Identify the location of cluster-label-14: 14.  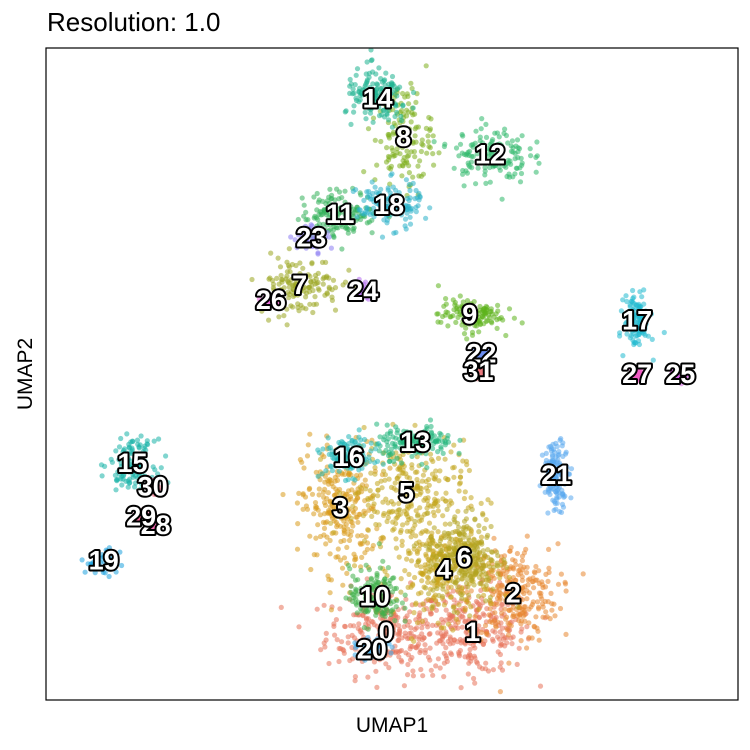
(378, 98).